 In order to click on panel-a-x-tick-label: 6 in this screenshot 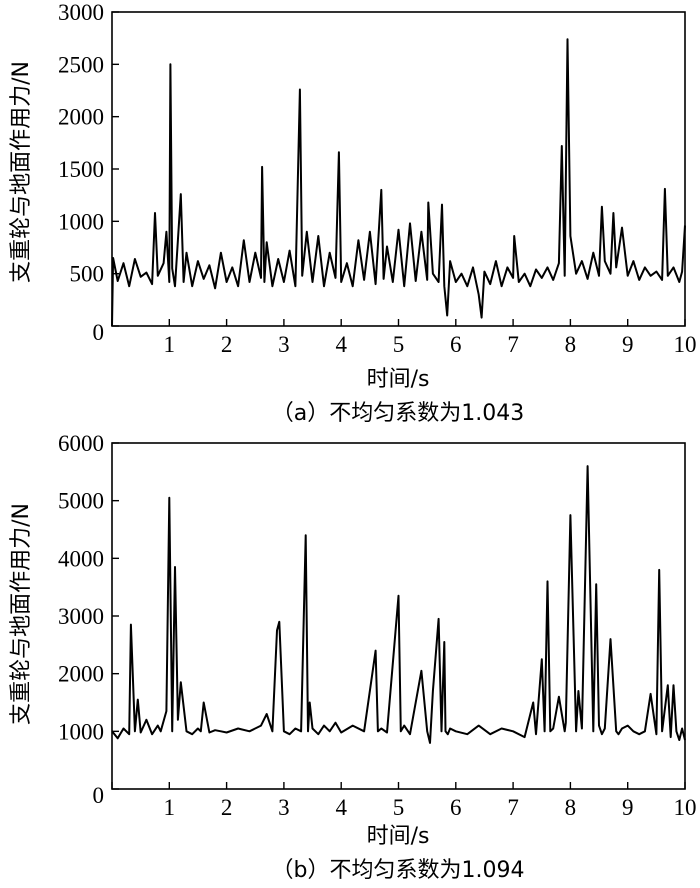, I will do `click(456, 344)`.